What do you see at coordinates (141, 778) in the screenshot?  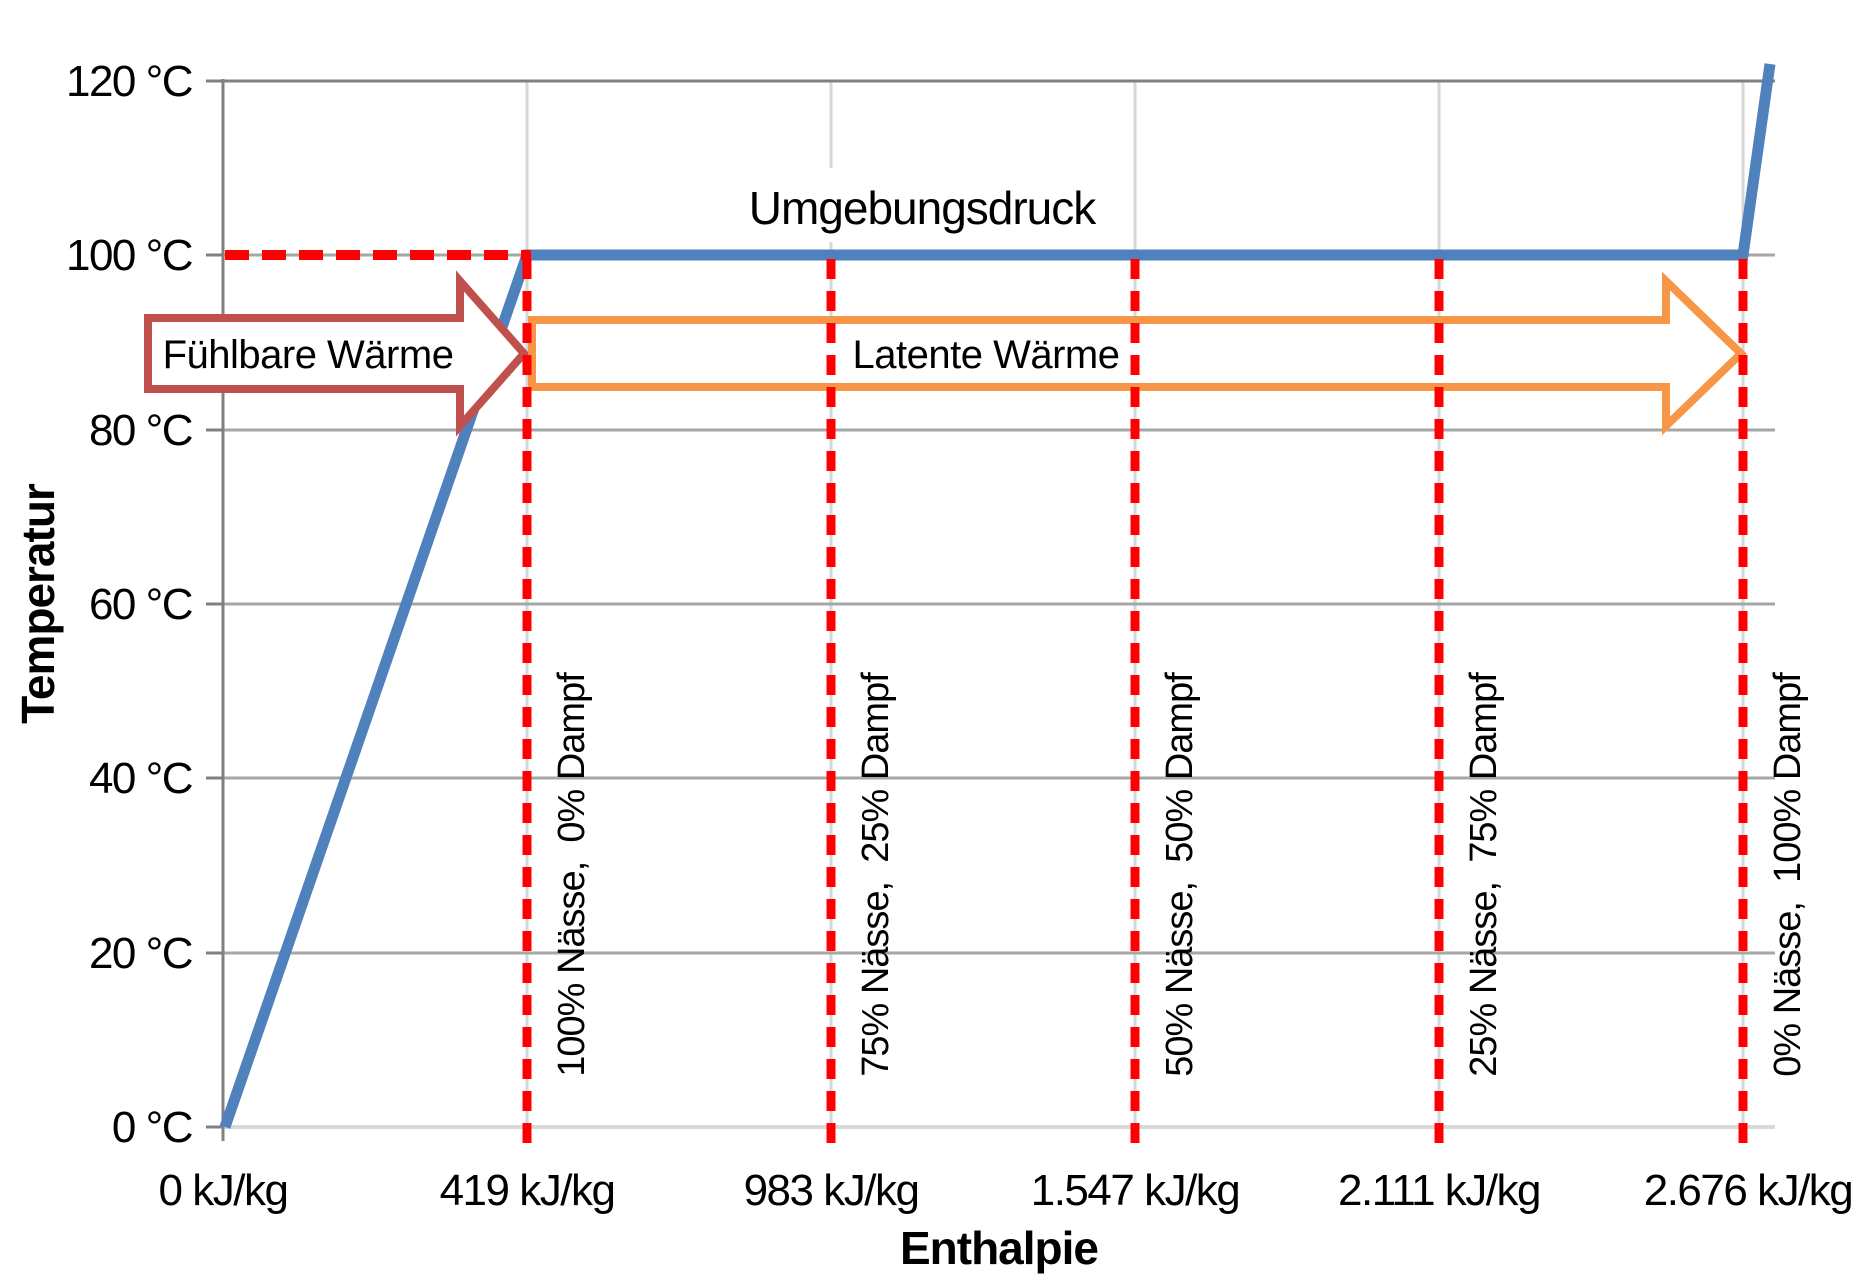 I see `y-label-40: 40 °C` at bounding box center [141, 778].